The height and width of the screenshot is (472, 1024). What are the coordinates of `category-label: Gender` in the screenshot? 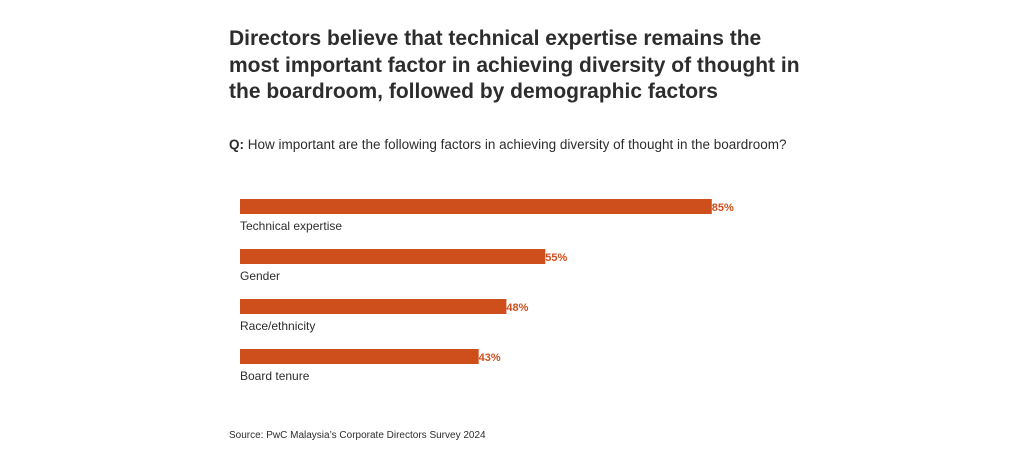 It's located at (260, 276).